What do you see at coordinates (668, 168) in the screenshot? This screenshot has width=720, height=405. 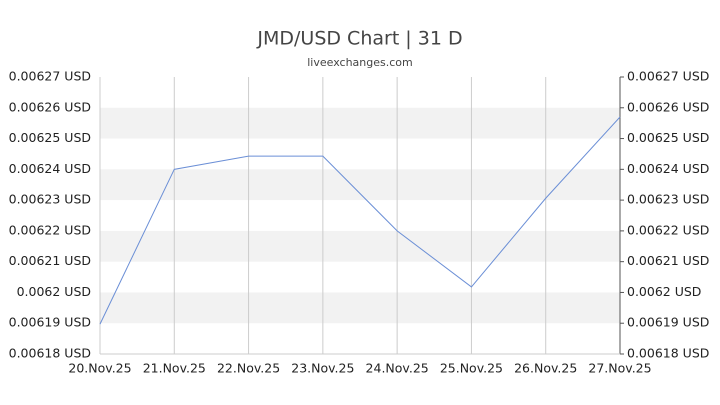 I see `y2-tick-label: 0.00624 USD` at bounding box center [668, 168].